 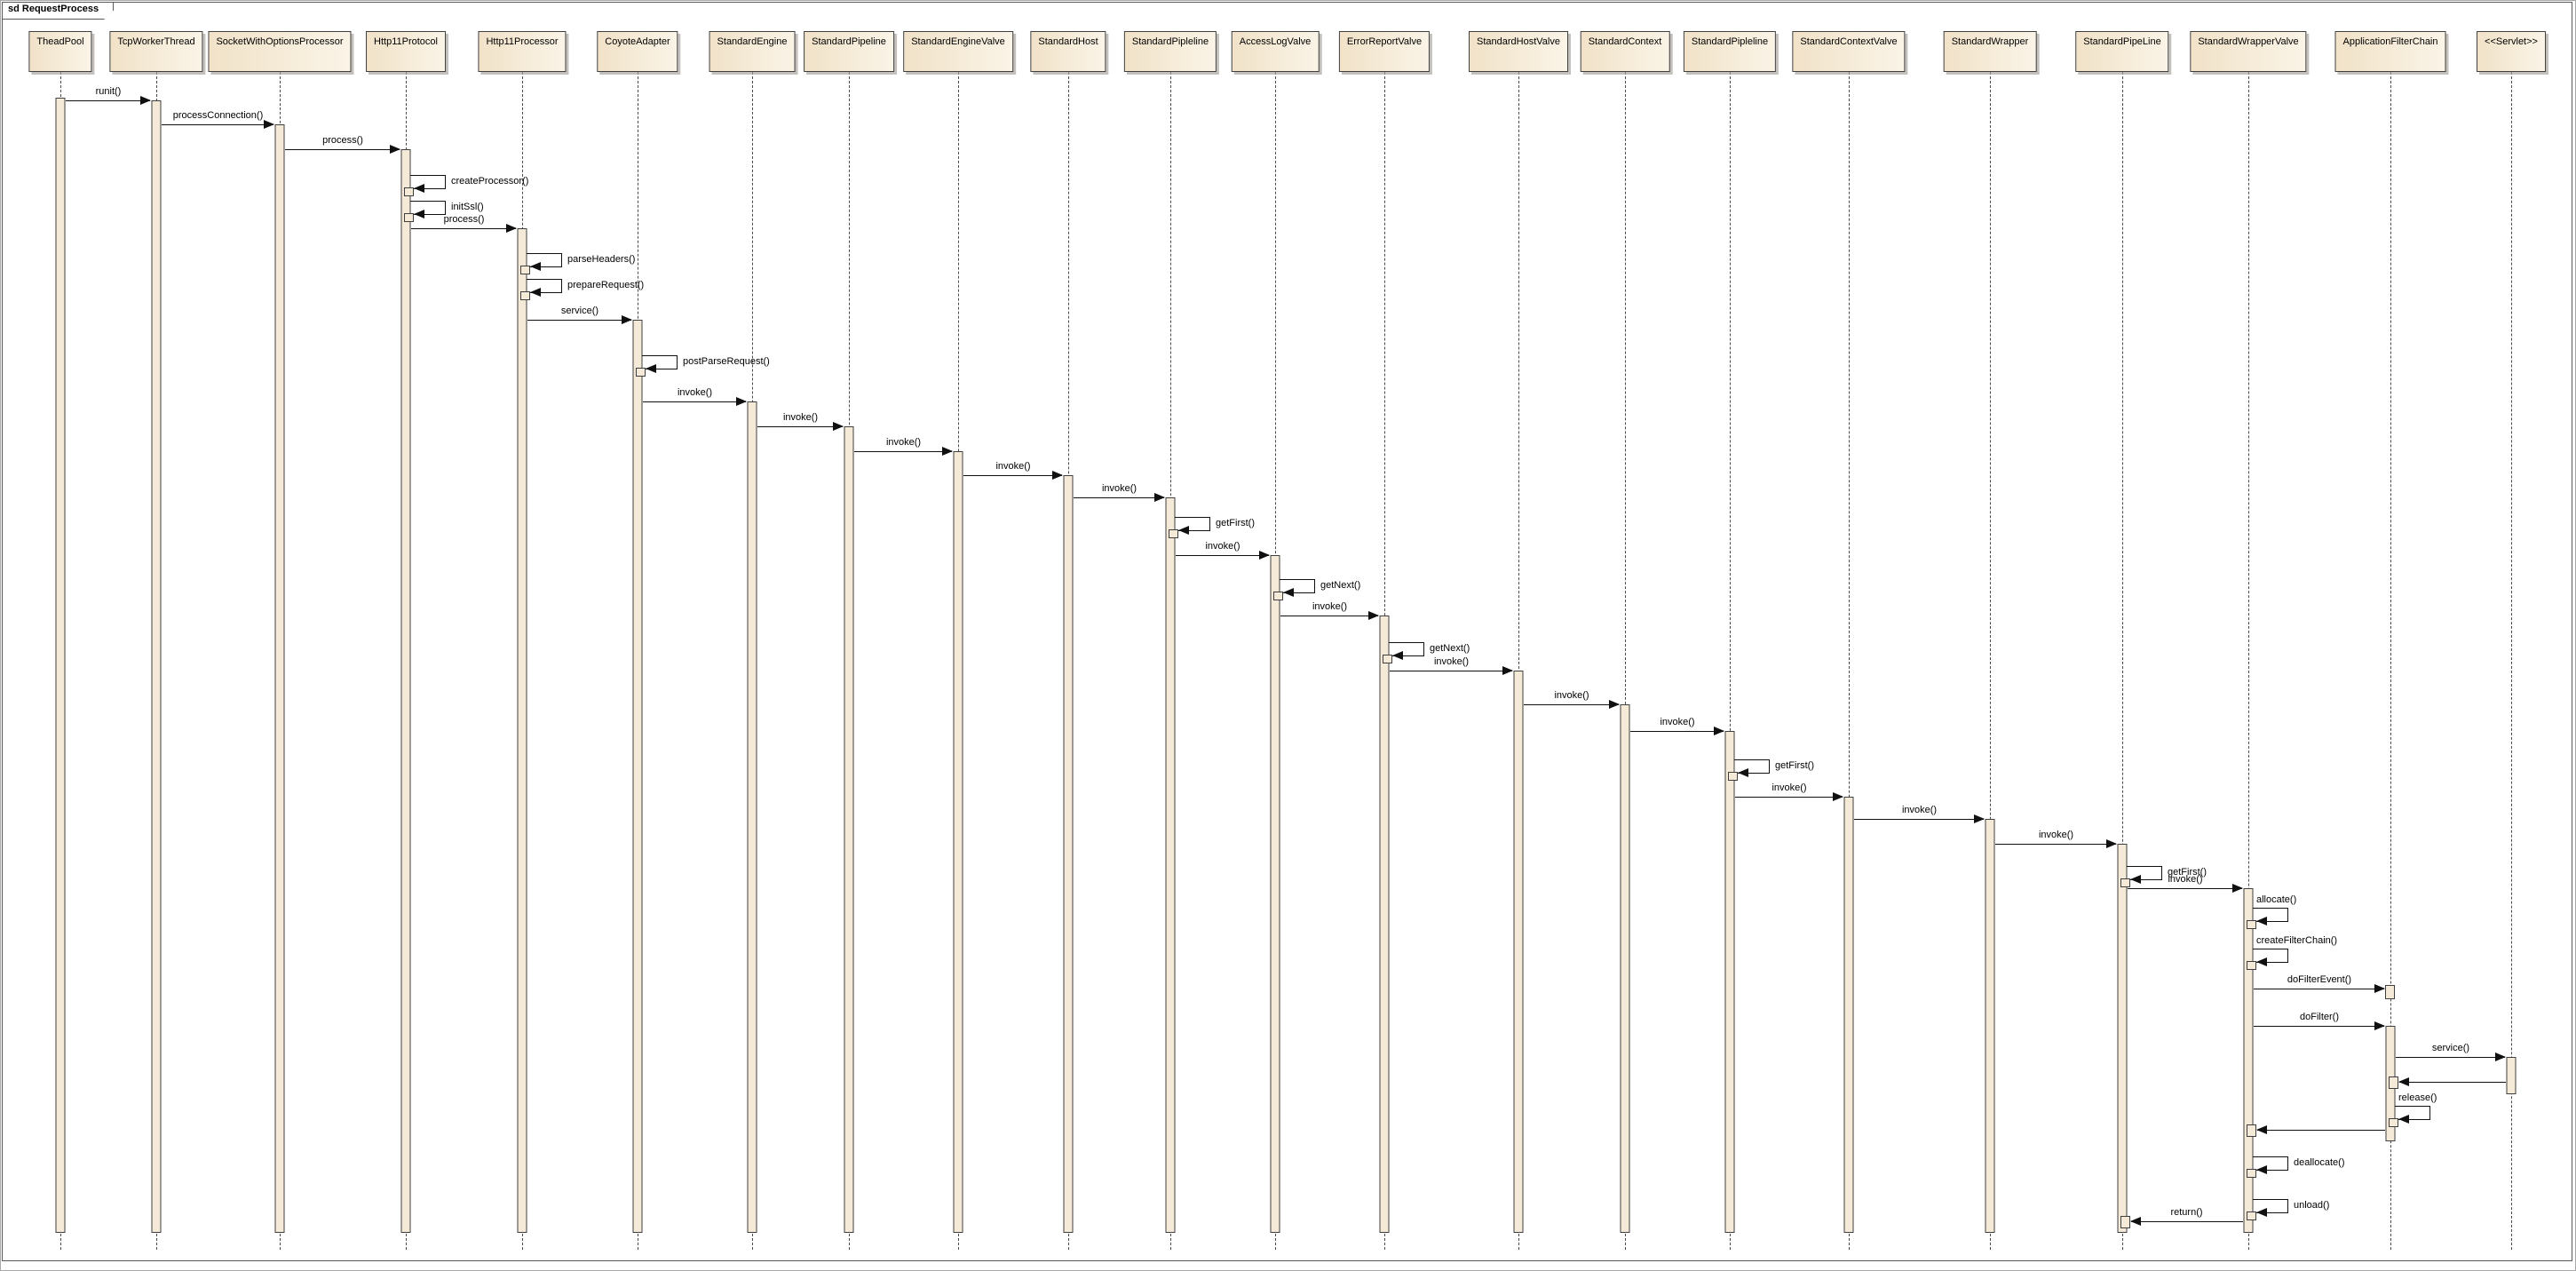 What do you see at coordinates (1849, 51) in the screenshot?
I see `lifeline-header: StandardContextValve` at bounding box center [1849, 51].